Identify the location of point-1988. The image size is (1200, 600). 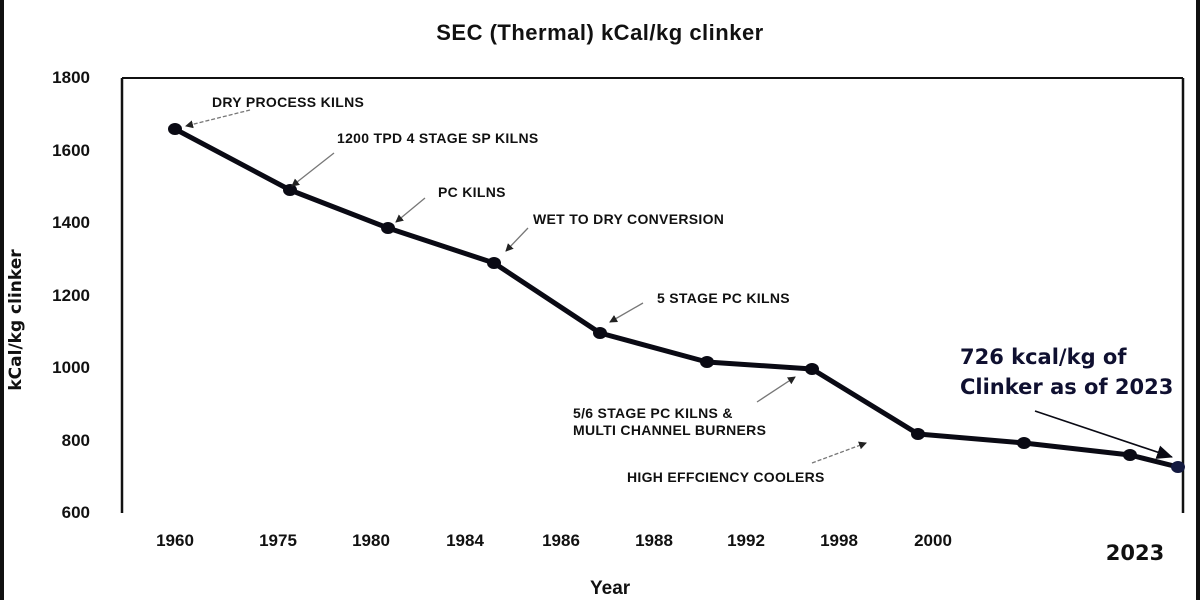
(707, 362).